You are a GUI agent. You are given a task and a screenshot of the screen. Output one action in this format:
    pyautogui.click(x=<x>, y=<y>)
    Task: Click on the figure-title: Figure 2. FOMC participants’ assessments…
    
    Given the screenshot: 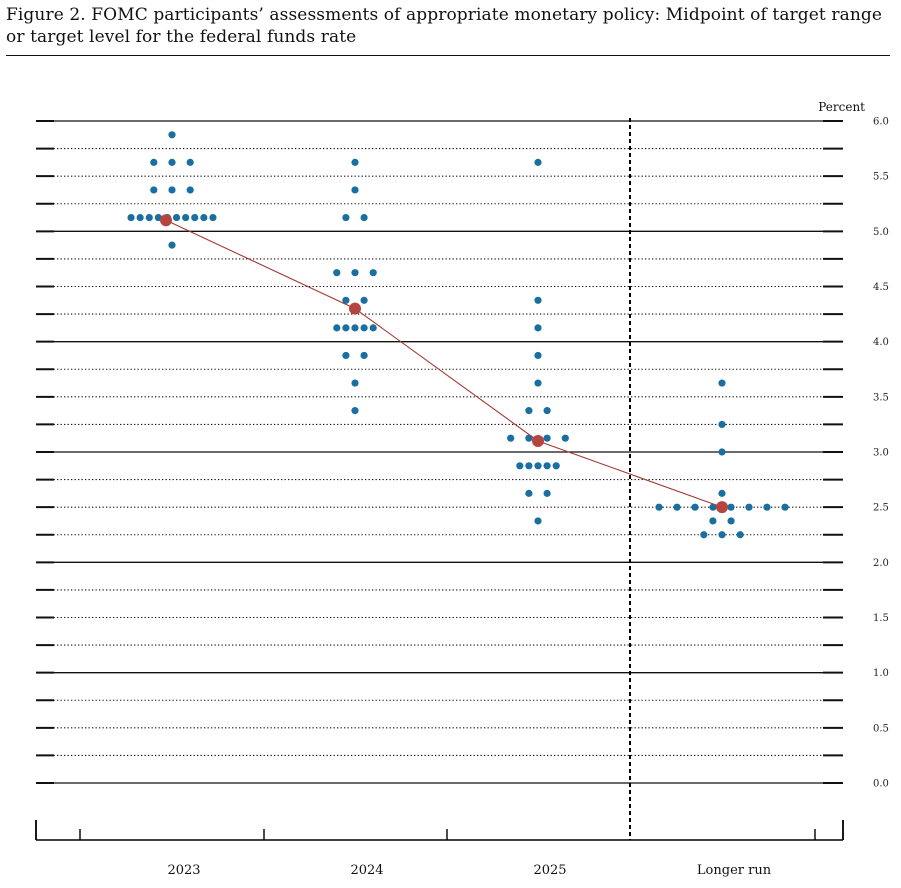 What is the action you would take?
    pyautogui.click(x=444, y=26)
    